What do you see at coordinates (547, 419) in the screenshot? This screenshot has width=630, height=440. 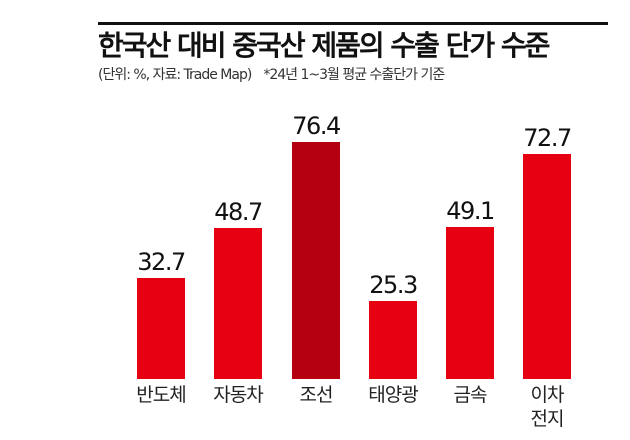 I see `category-label-line2: 전지` at bounding box center [547, 419].